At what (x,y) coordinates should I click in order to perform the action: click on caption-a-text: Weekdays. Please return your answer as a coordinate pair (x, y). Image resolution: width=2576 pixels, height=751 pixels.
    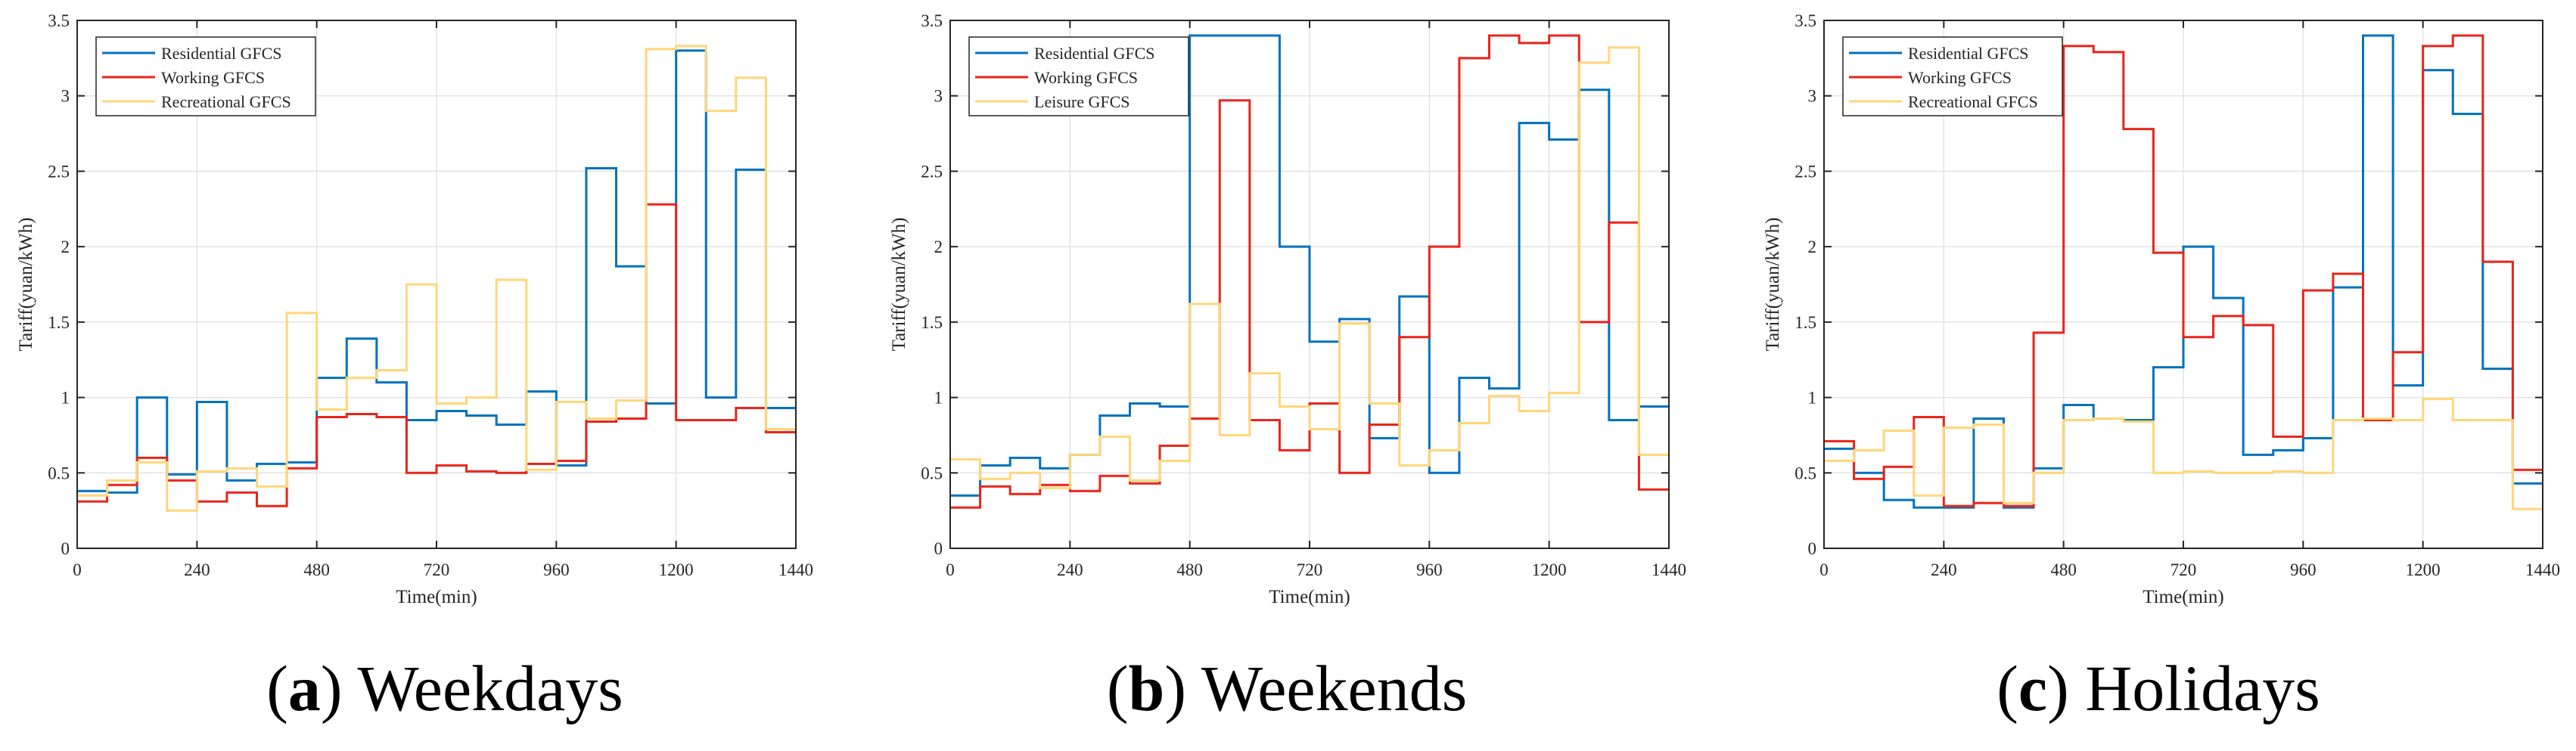
    Looking at the image, I should click on (490, 688).